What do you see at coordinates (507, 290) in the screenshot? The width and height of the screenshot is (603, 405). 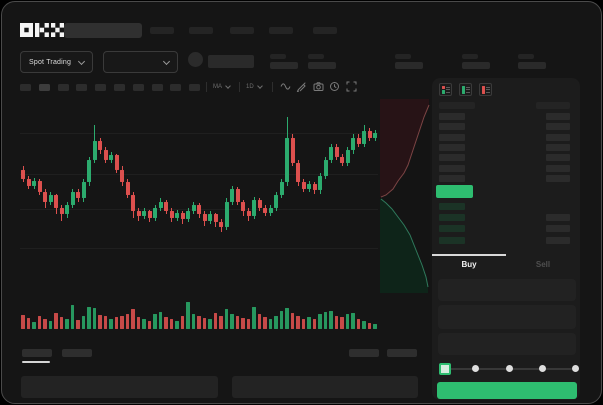 I see `price-field` at bounding box center [507, 290].